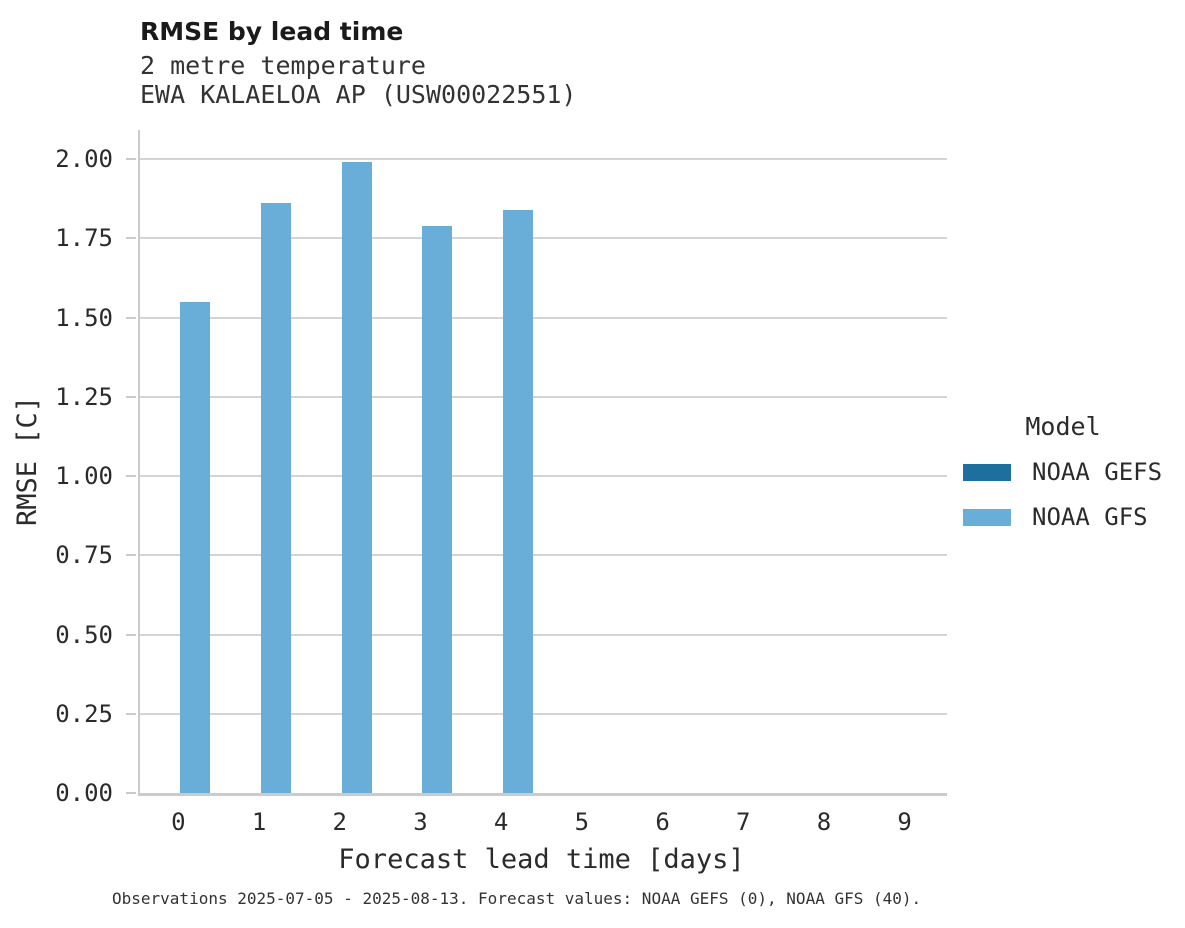 This screenshot has width=1185, height=928. I want to click on x-tick-label: 3, so click(420, 822).